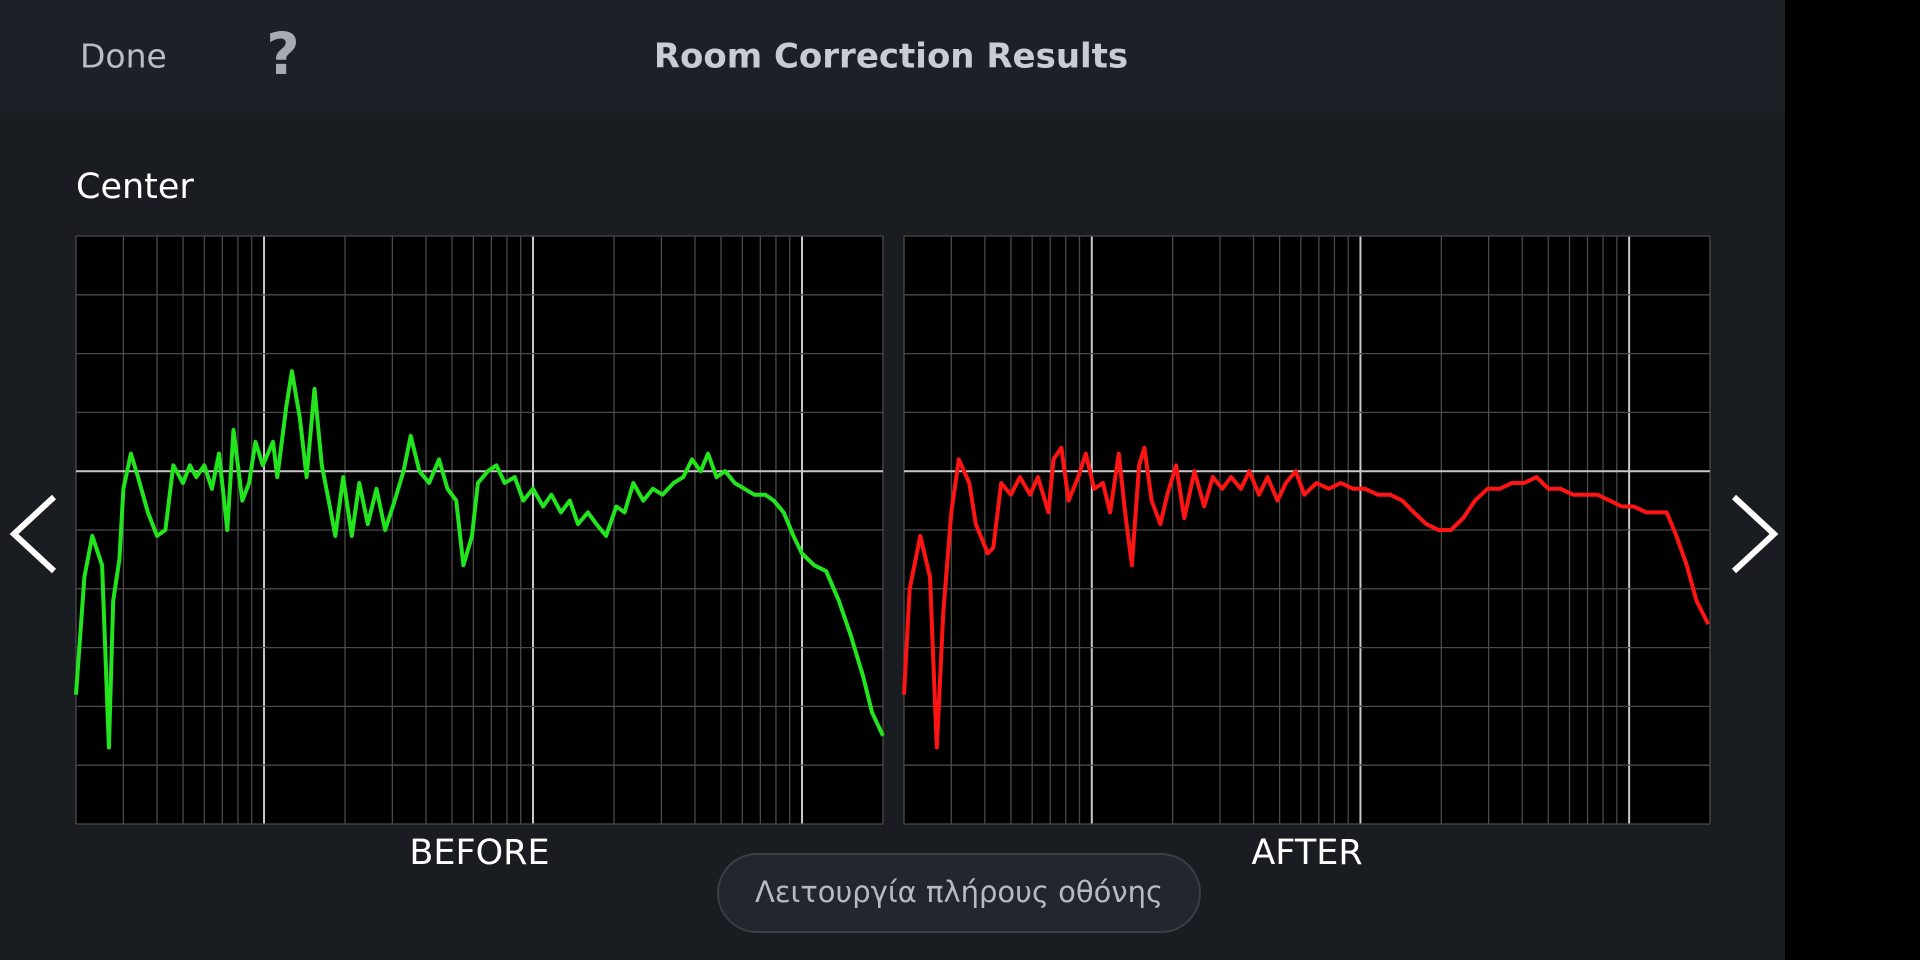  Describe the element at coordinates (1755, 534) in the screenshot. I see `next-arrow` at that location.